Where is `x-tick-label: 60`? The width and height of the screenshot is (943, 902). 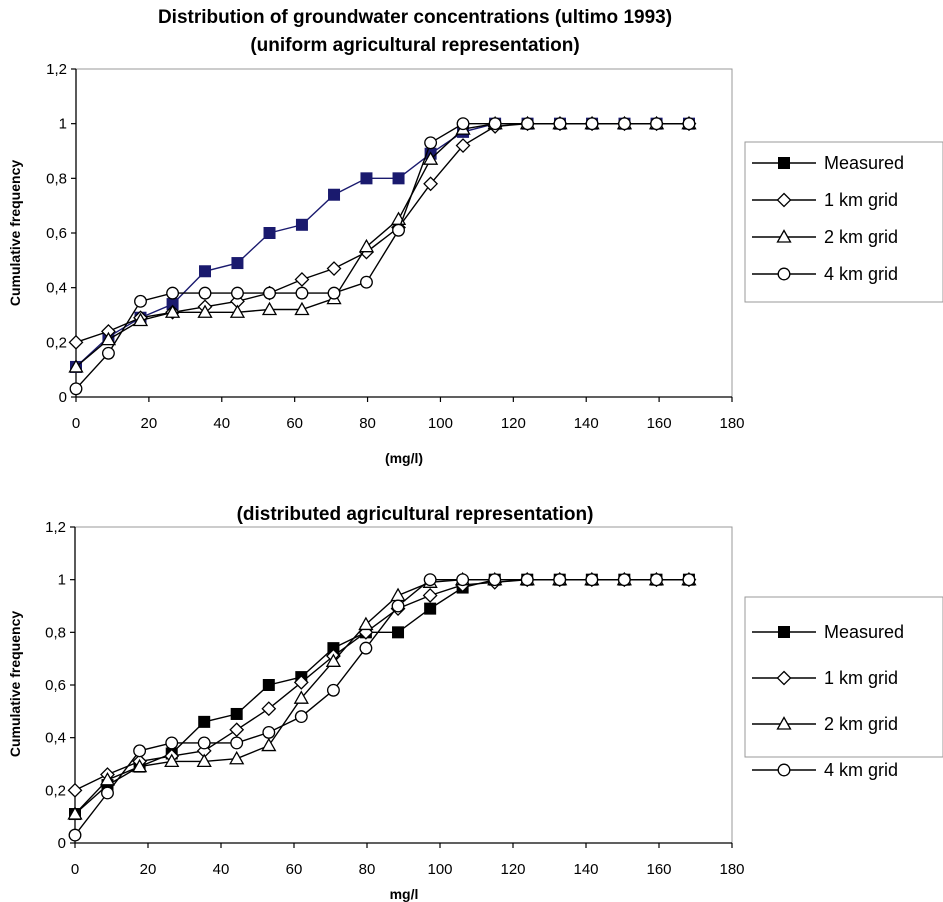 x-tick-label: 60 is located at coordinates (294, 869).